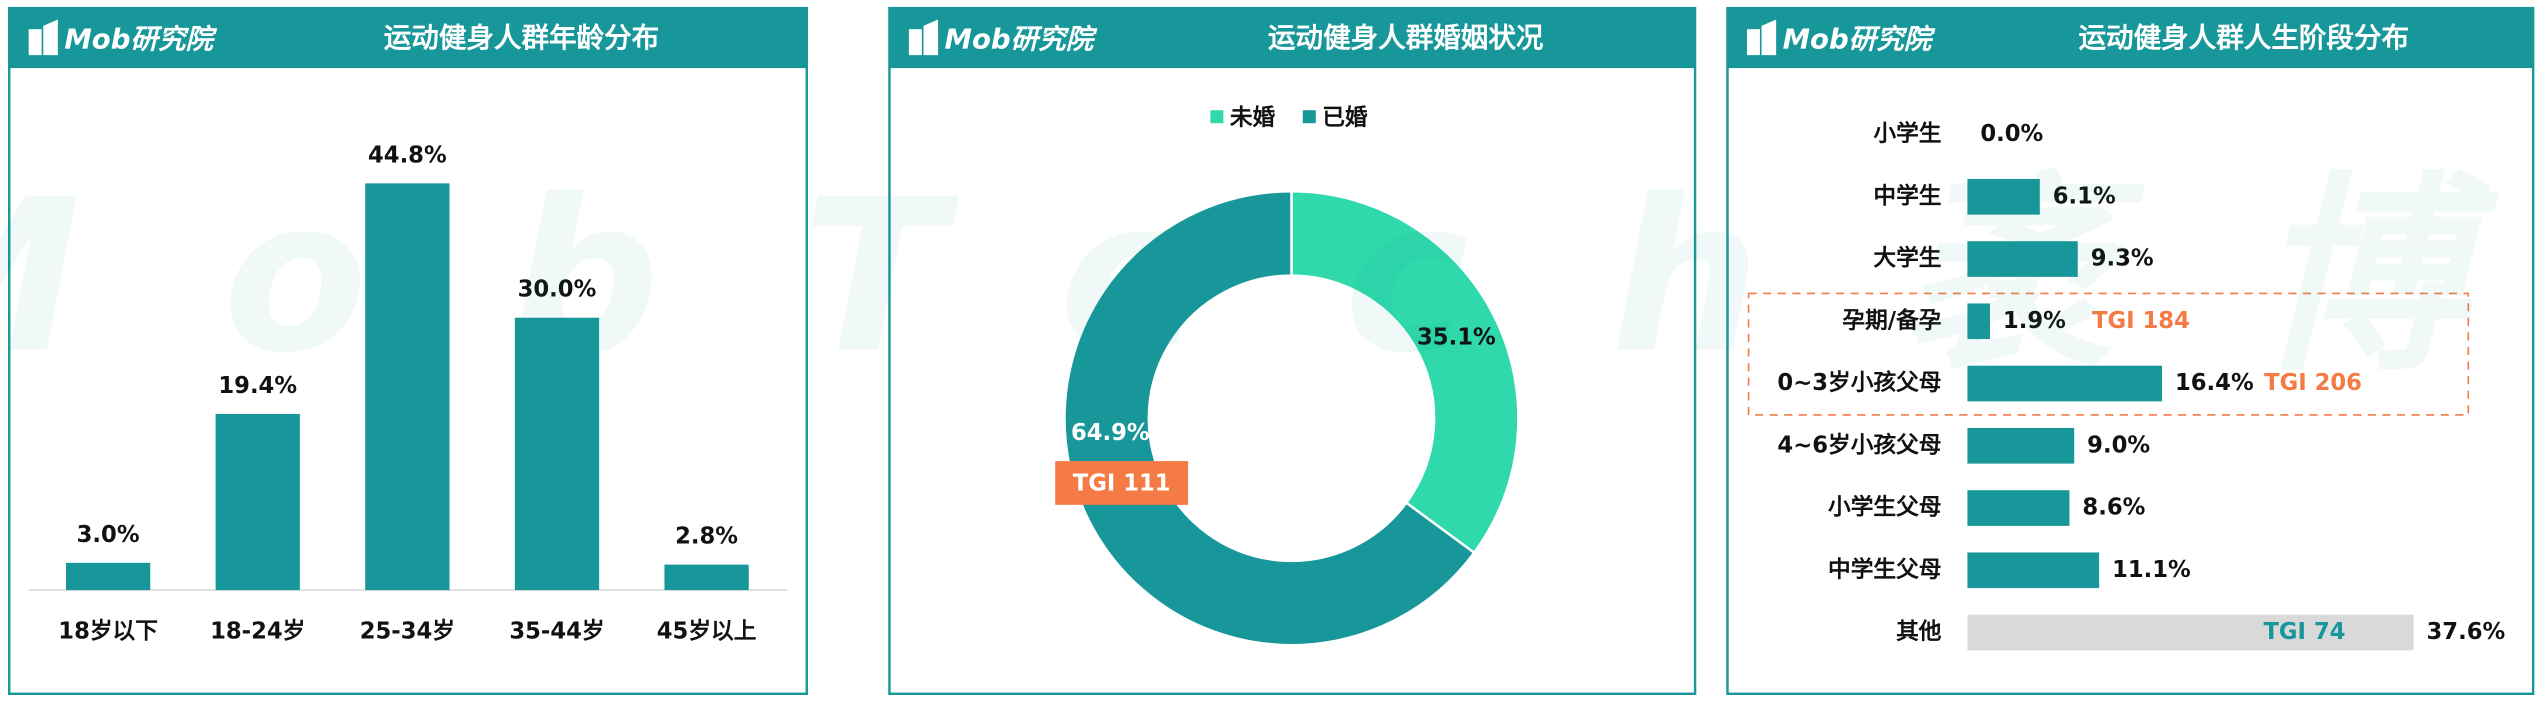 Image resolution: width=2544 pixels, height=710 pixels. What do you see at coordinates (2122, 259) in the screenshot?
I see `data-label: 9.3%` at bounding box center [2122, 259].